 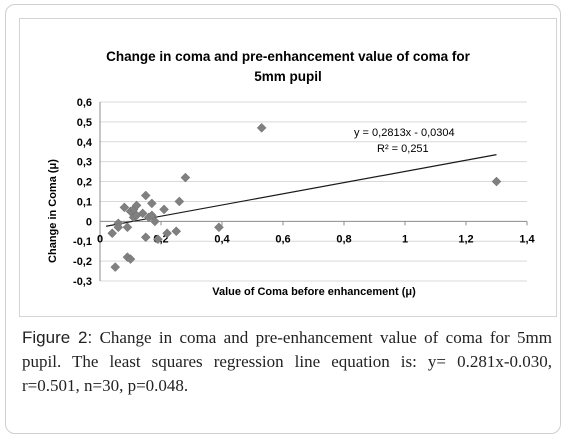 I want to click on x-tick-labels: 00,20,40,60,811,21,4, so click(x=316, y=239).